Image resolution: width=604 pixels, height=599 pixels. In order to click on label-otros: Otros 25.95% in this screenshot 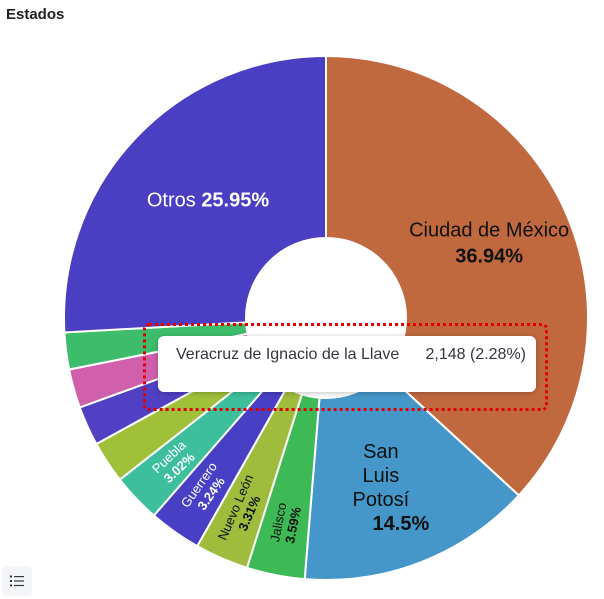, I will do `click(208, 200)`.